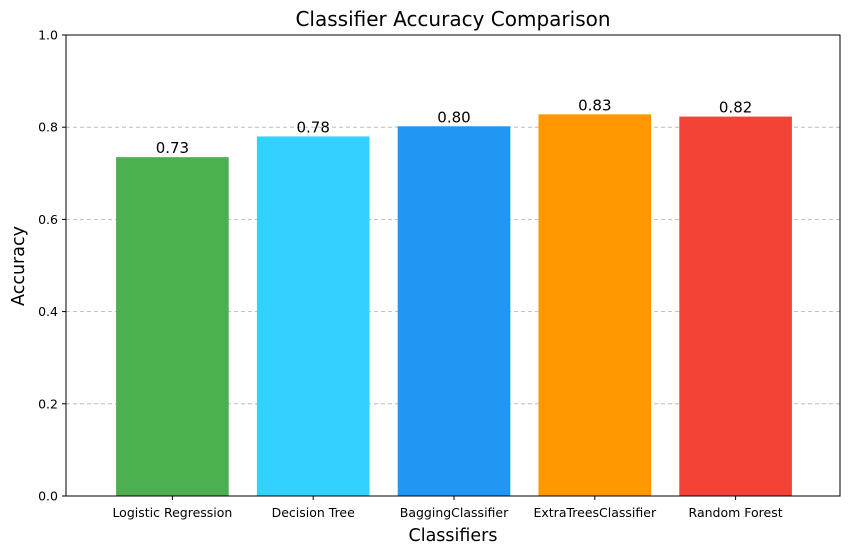 This screenshot has width=851, height=554. I want to click on bar-value-label: 0.73, so click(172, 148).